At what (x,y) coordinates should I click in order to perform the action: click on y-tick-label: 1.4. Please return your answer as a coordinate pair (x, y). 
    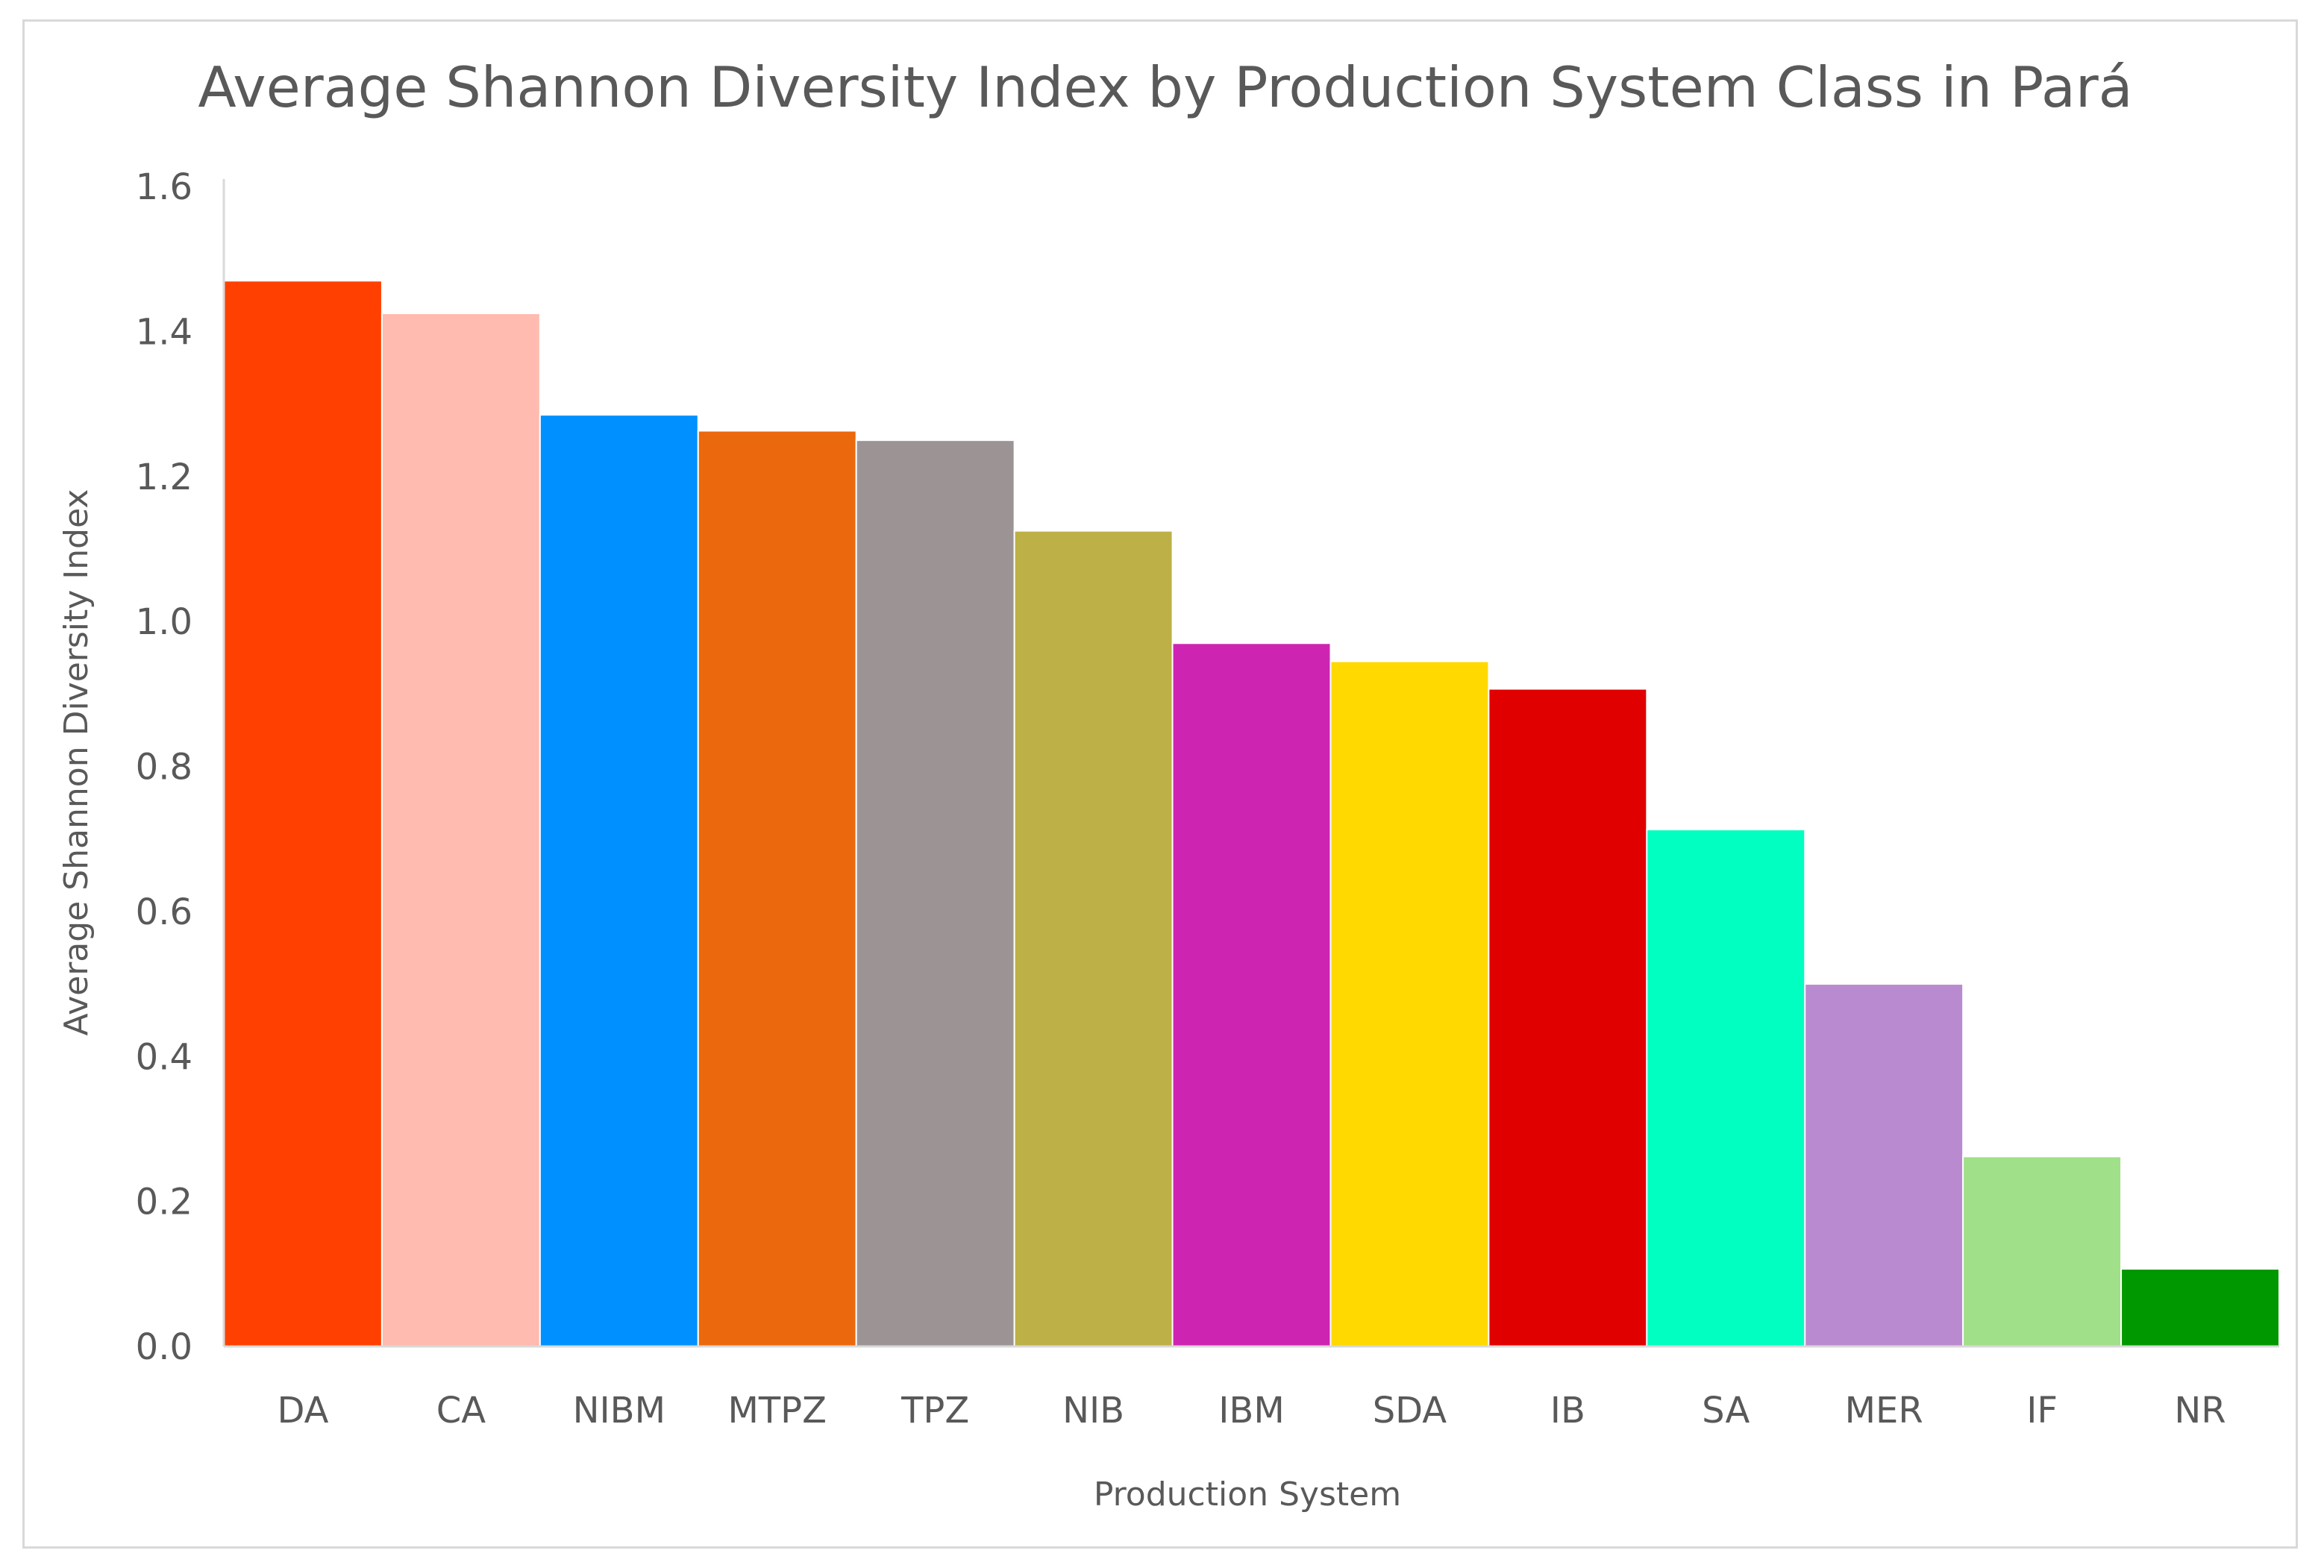
    Looking at the image, I should click on (164, 332).